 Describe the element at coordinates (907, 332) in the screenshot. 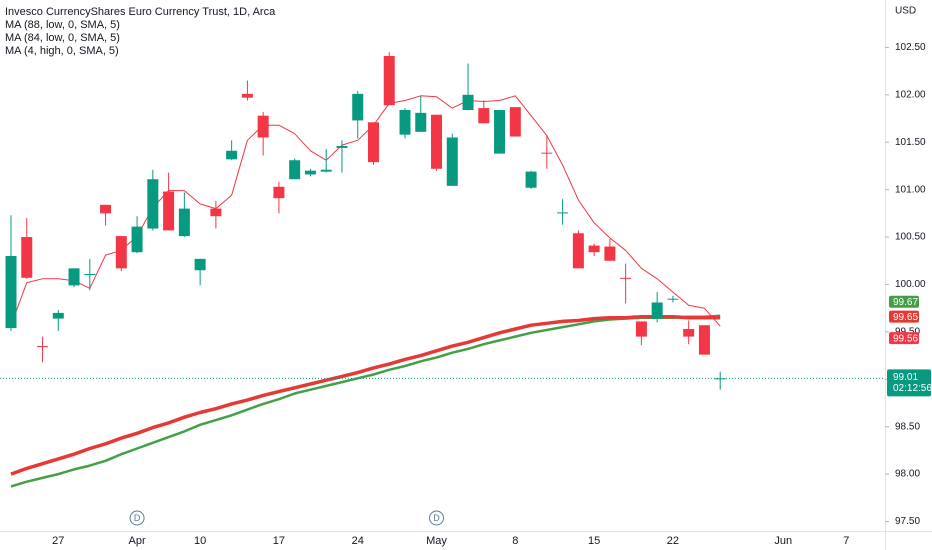

I see `y-tick-label: 99.50` at that location.